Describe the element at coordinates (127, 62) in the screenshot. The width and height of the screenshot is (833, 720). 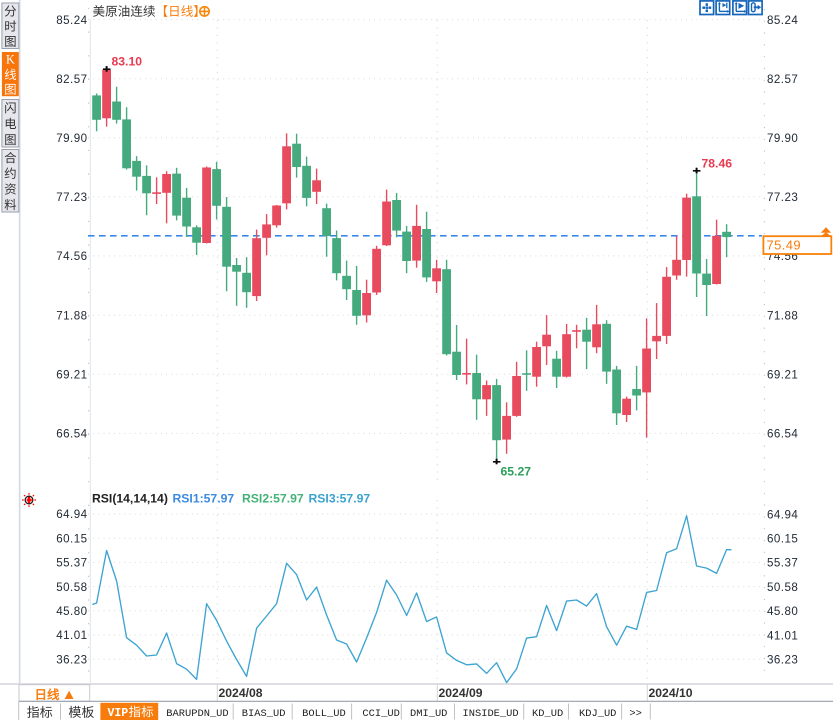
I see `svg-text: 83.10` at that location.